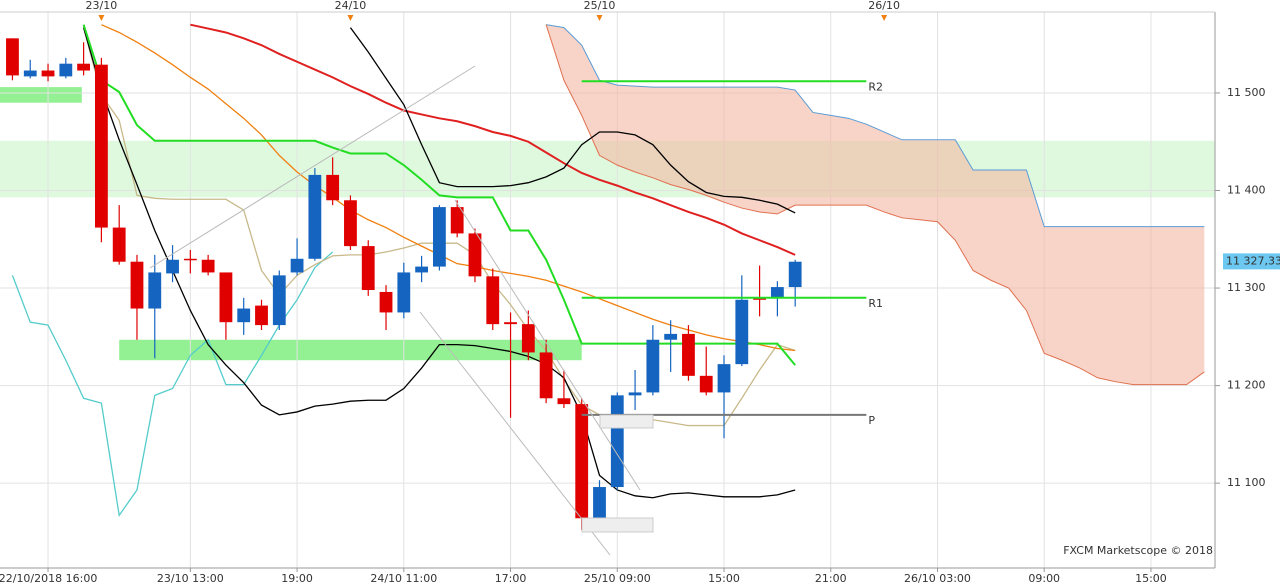 The image size is (1280, 588). I want to click on day-label: 24/10, so click(351, 6).